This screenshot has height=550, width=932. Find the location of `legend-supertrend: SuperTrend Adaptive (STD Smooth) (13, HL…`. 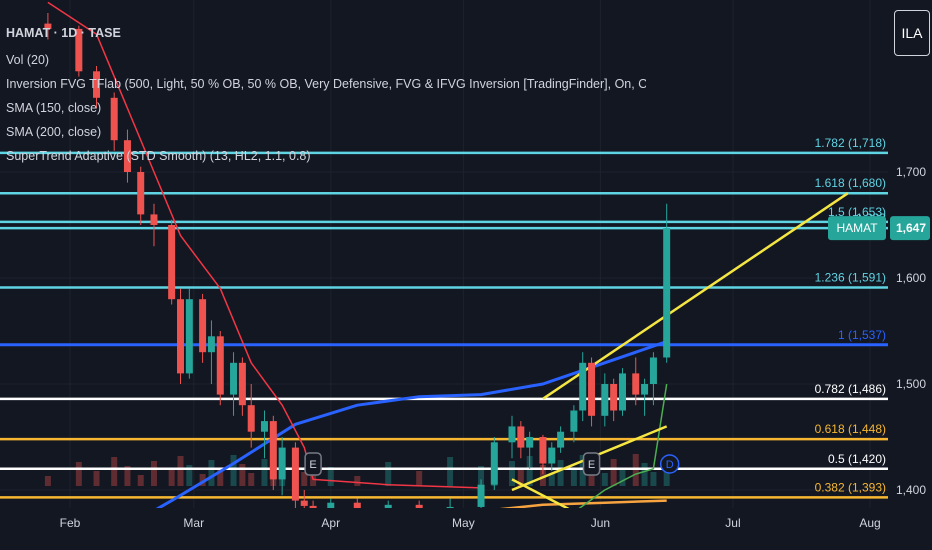

legend-supertrend: SuperTrend Adaptive (STD Smooth) (13, HL… is located at coordinates (158, 156).